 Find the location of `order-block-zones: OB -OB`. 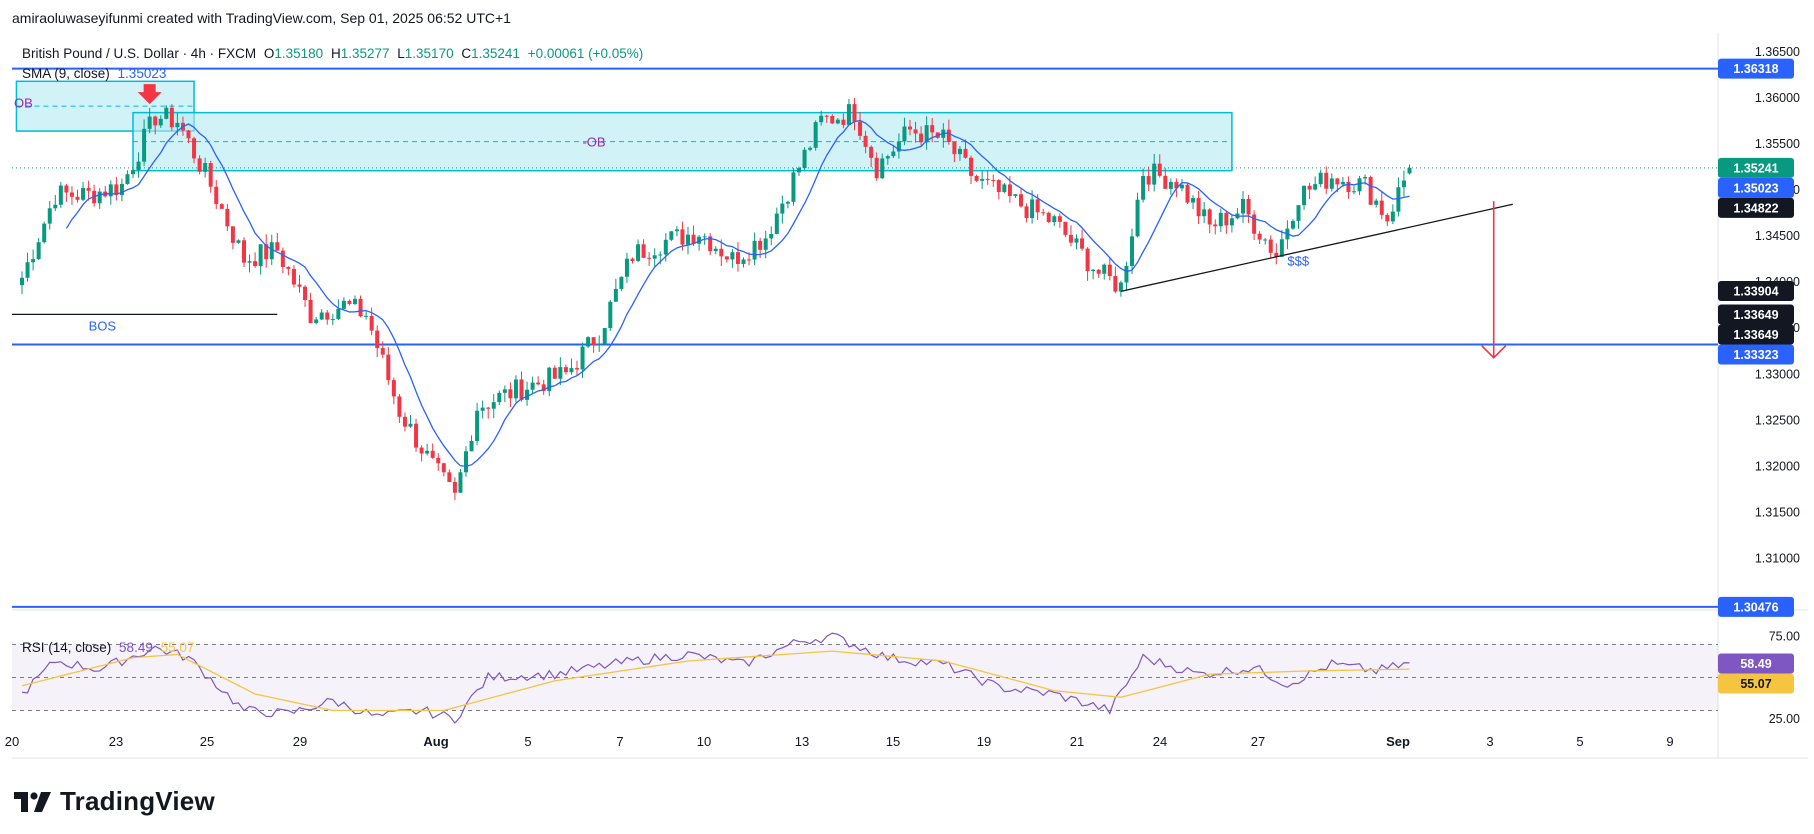

order-block-zones: OB -OB is located at coordinates (623, 126).